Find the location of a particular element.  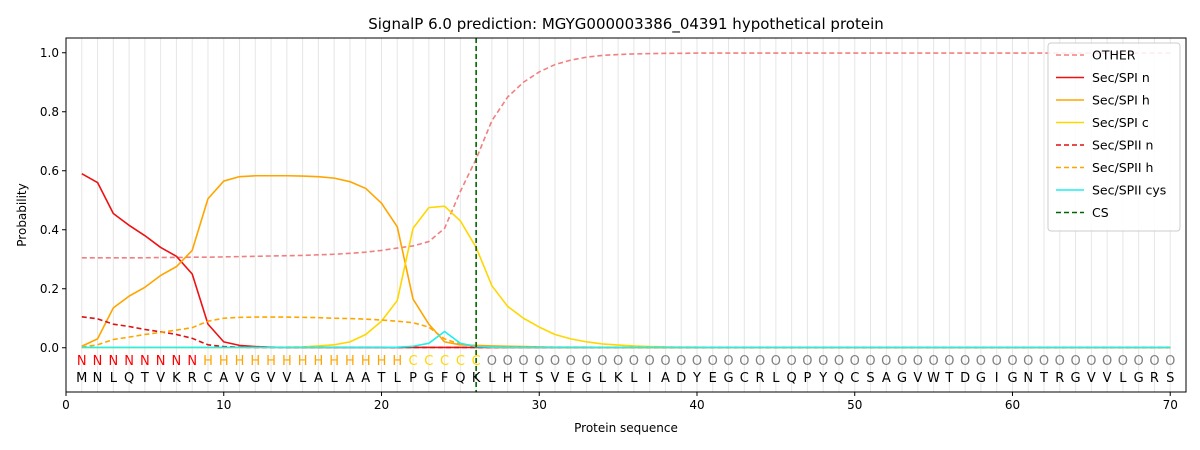

residue-label-65: V is located at coordinates (1091, 378).